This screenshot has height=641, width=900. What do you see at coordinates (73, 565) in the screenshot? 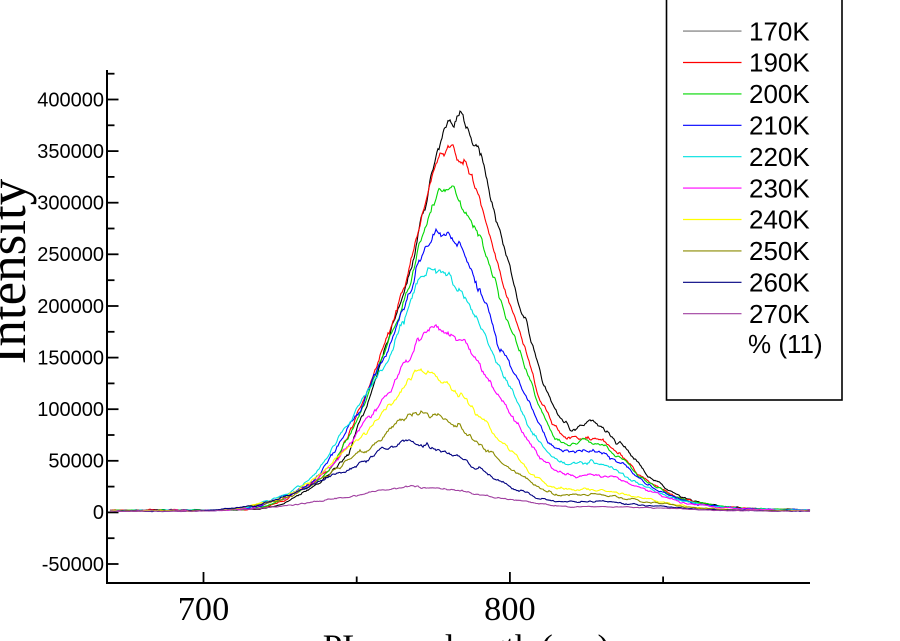
I see `svg-text: -50000` at bounding box center [73, 565].